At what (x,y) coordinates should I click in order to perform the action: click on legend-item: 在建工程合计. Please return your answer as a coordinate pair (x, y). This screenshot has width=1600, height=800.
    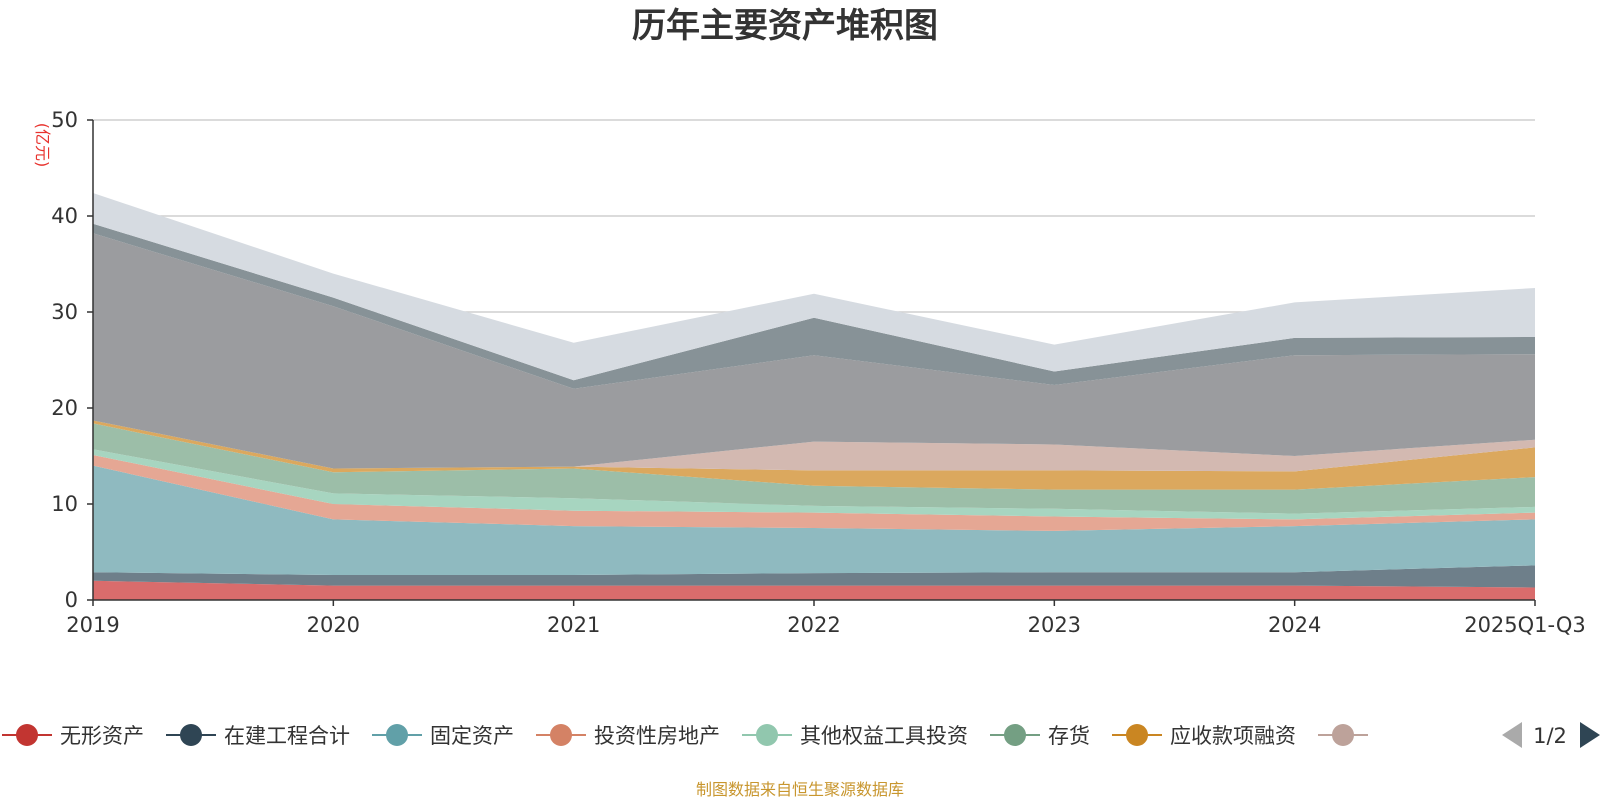
    Looking at the image, I should click on (258, 736).